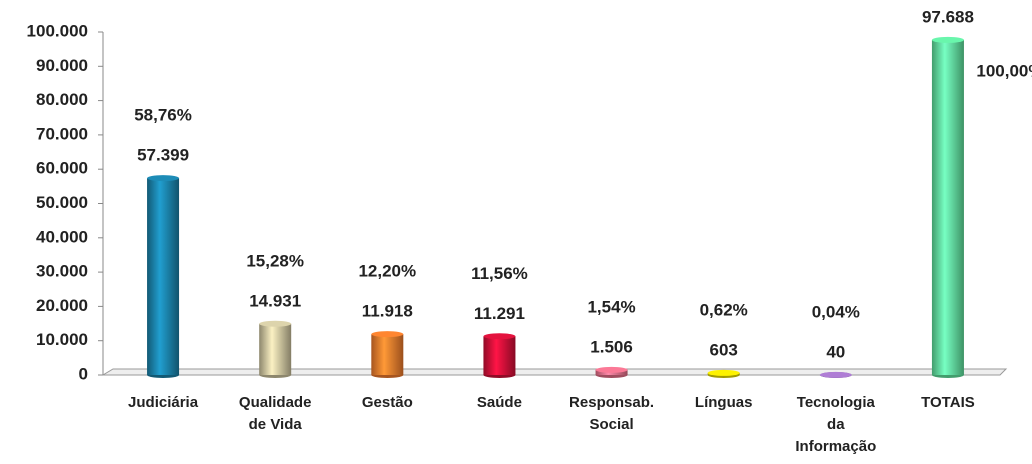 The image size is (1032, 464). What do you see at coordinates (836, 311) in the screenshot?
I see `percentage-label: 0,04%` at bounding box center [836, 311].